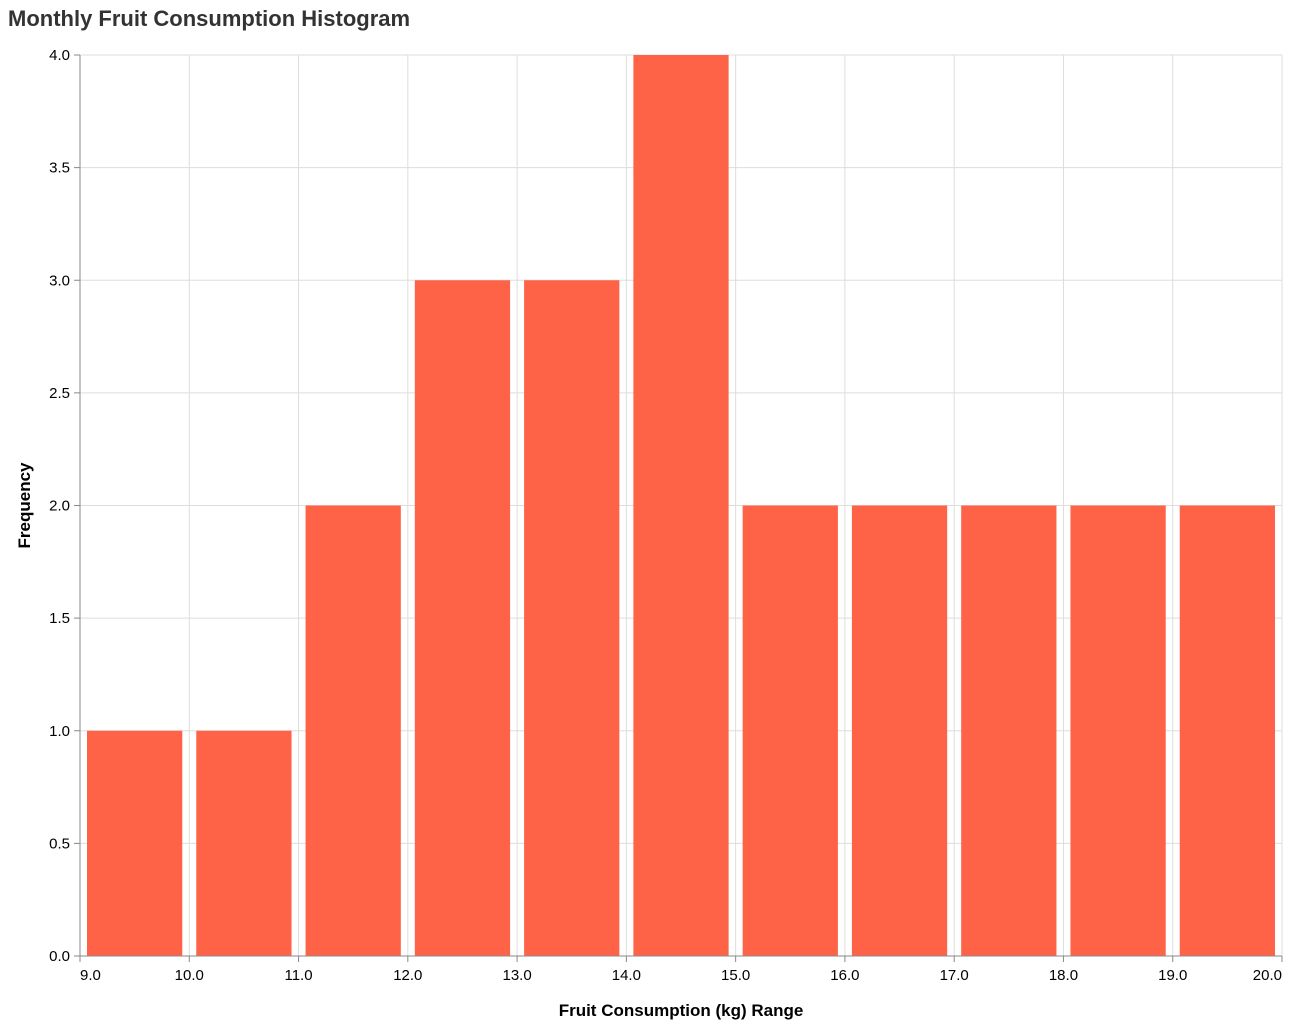  Describe the element at coordinates (59, 956) in the screenshot. I see `y-tick-label: 0.0` at that location.